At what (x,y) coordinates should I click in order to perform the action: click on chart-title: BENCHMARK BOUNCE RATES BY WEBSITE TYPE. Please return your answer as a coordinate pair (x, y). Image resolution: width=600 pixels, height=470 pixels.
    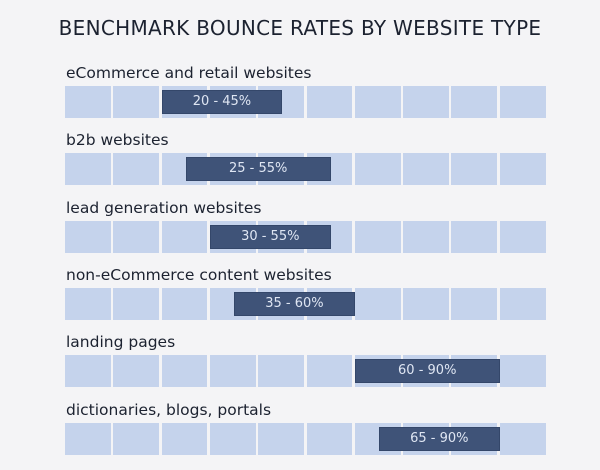
    Looking at the image, I should click on (300, 28).